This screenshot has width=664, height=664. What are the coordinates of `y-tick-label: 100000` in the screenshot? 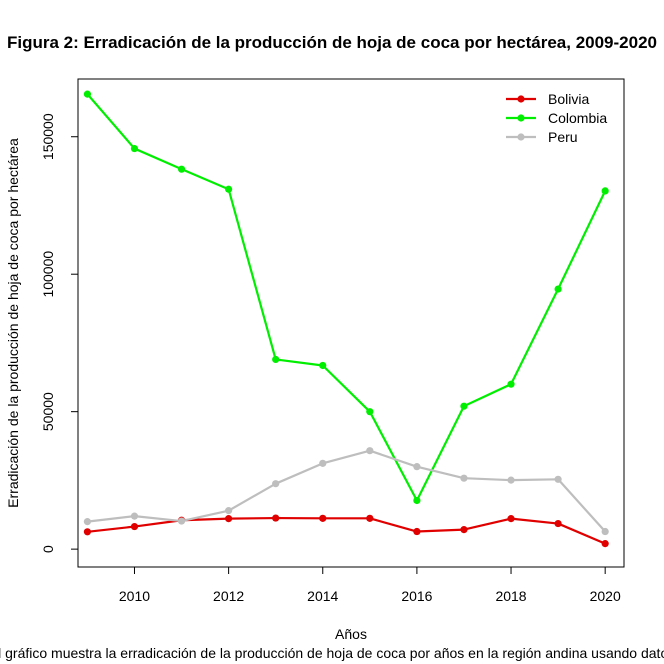 It's located at (48, 274).